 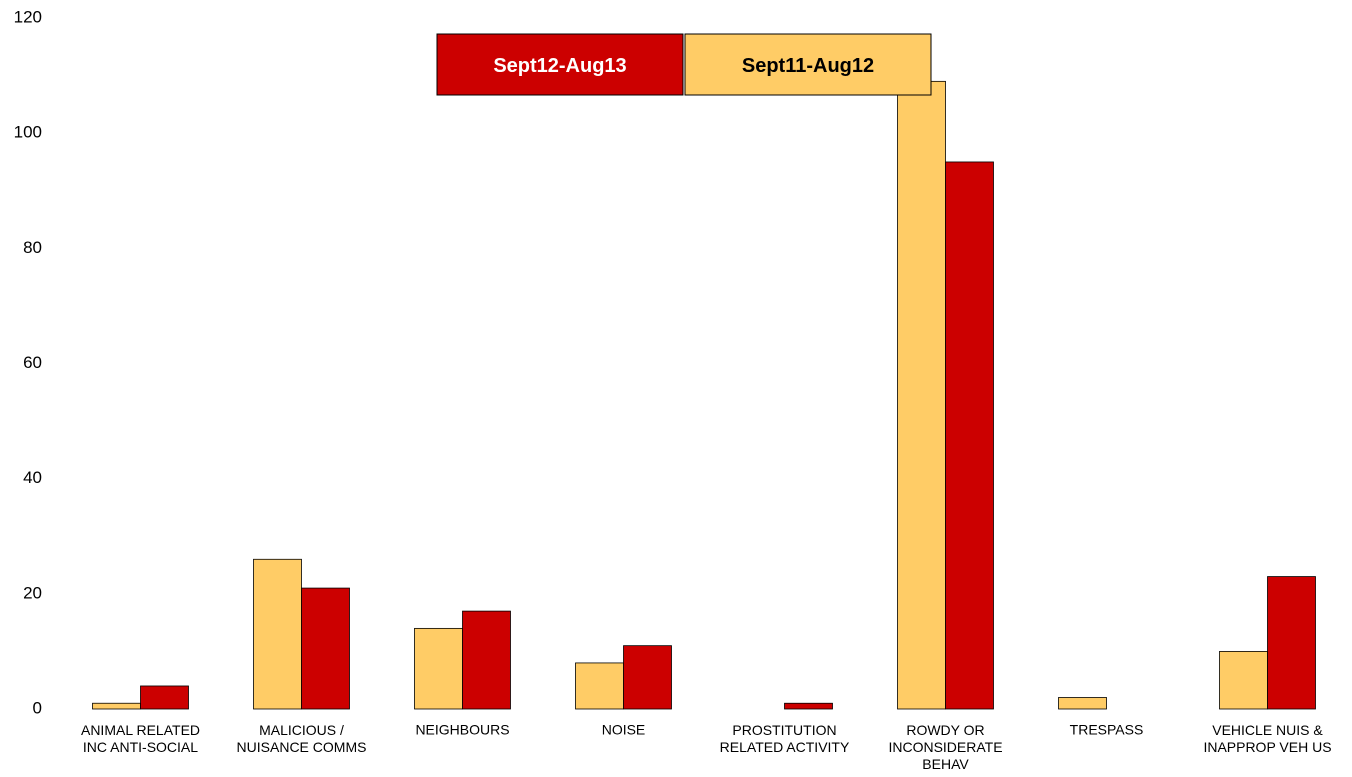 I want to click on x-tick-label: TRESPASS, so click(x=1107, y=730).